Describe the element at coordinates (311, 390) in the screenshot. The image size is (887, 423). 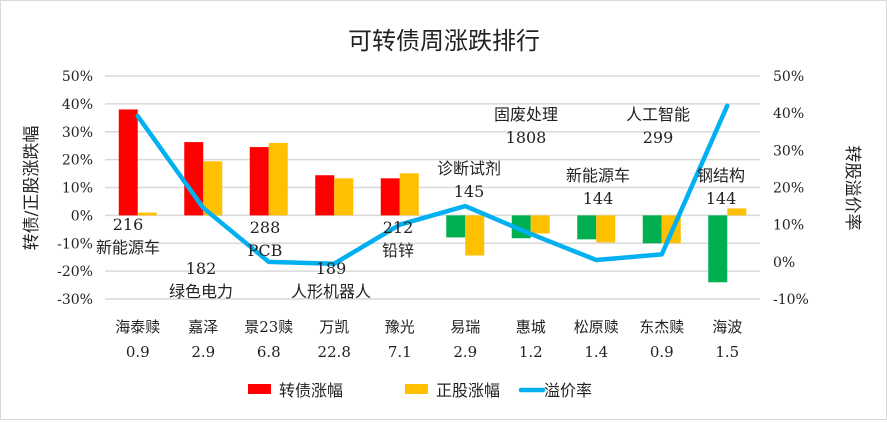
I see `legend-label: 转债涨幅` at that location.